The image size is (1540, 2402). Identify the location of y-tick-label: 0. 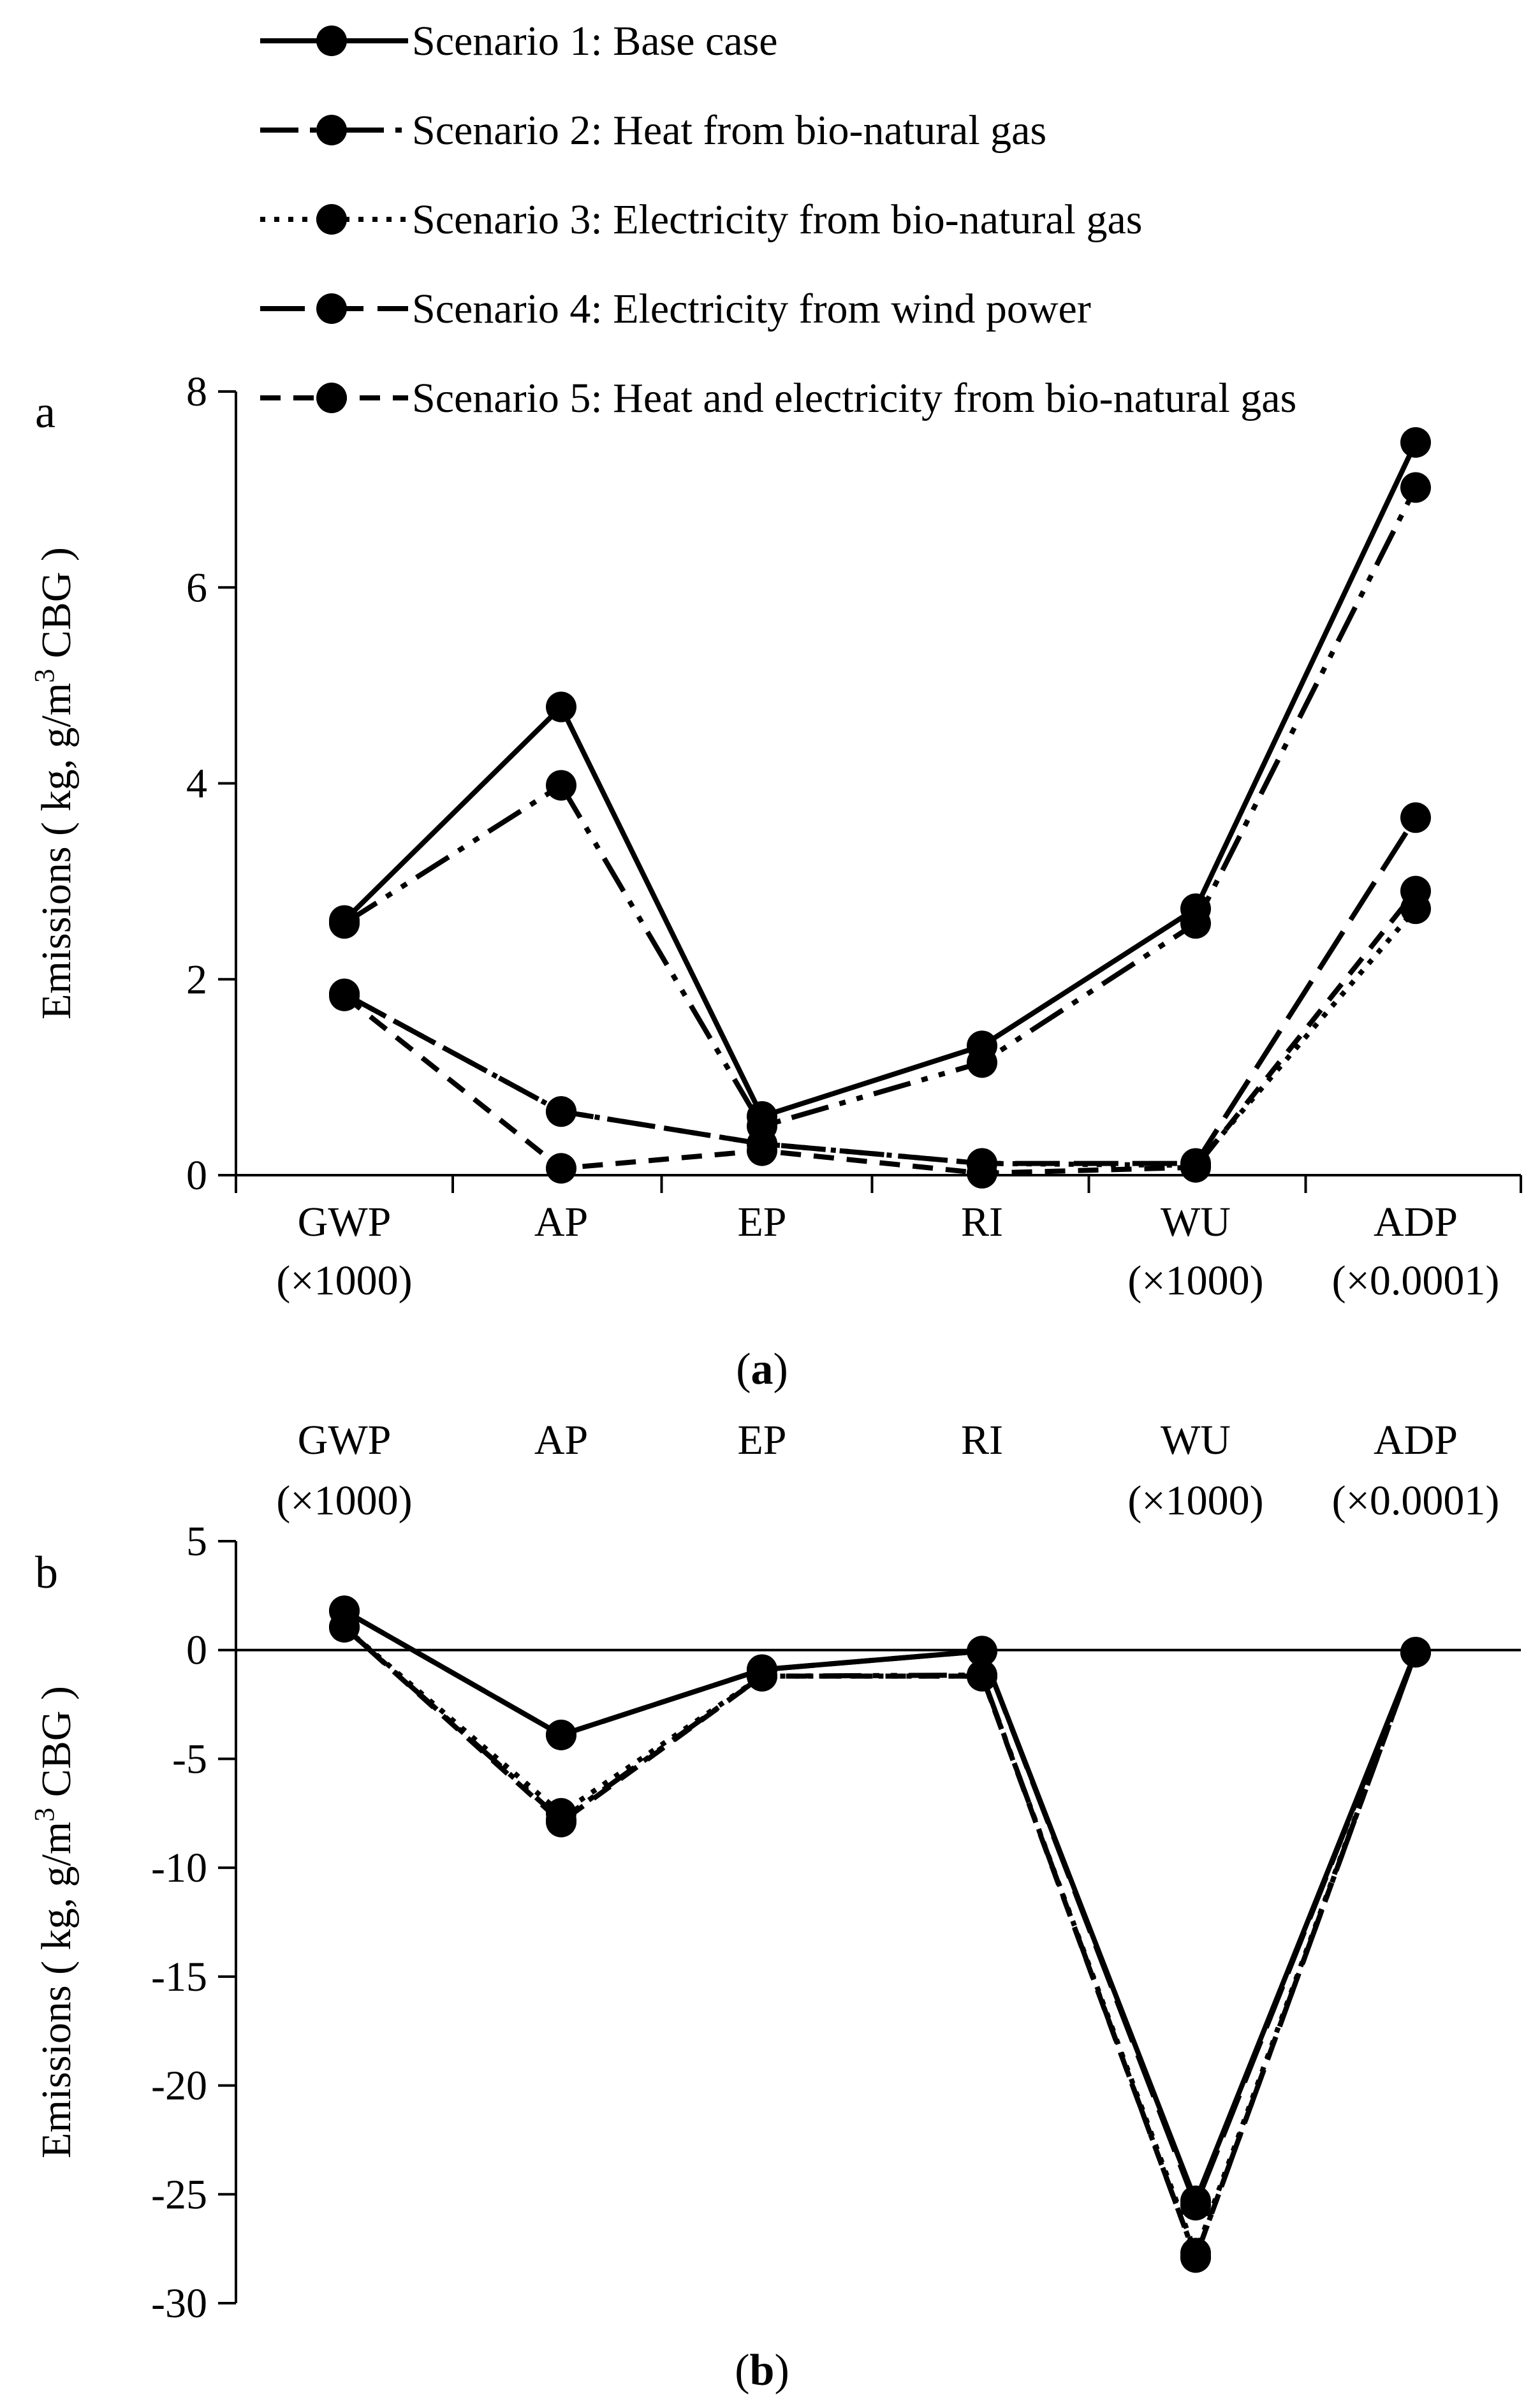
(196, 1175).